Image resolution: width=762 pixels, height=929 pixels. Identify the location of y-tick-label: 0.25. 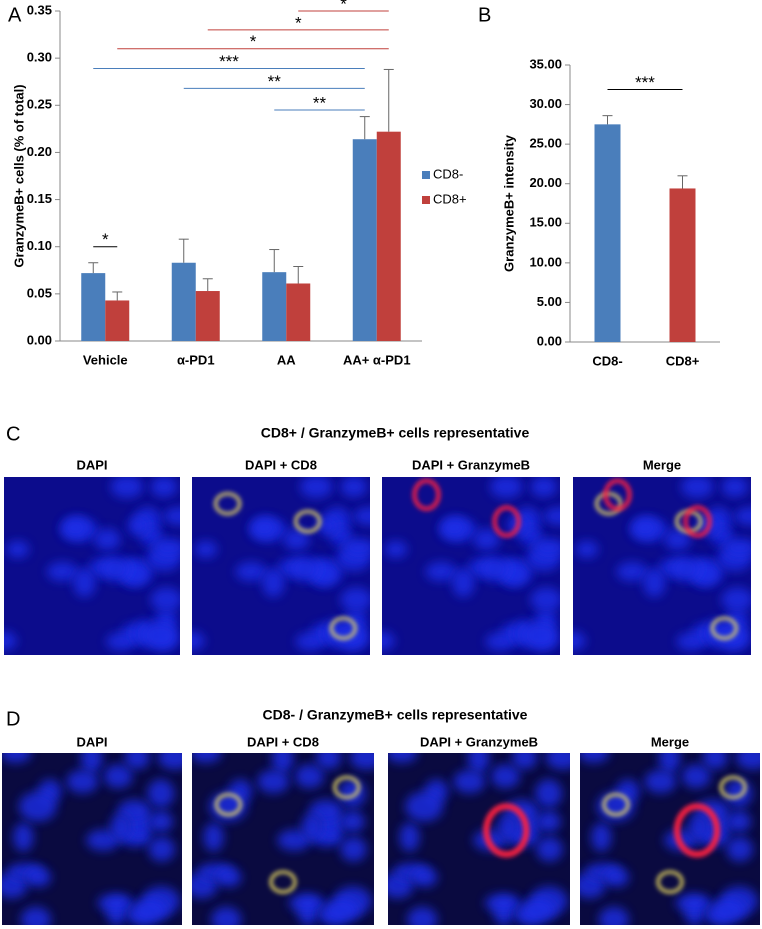
(39, 104).